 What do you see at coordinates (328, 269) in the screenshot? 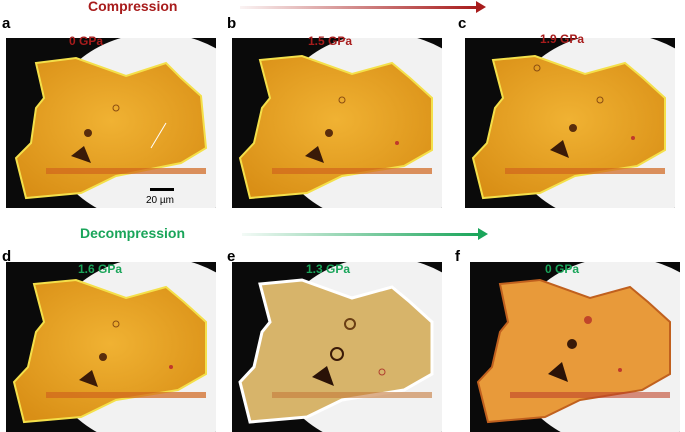
I see `pressure-label-e: 1.3 GPa` at bounding box center [328, 269].